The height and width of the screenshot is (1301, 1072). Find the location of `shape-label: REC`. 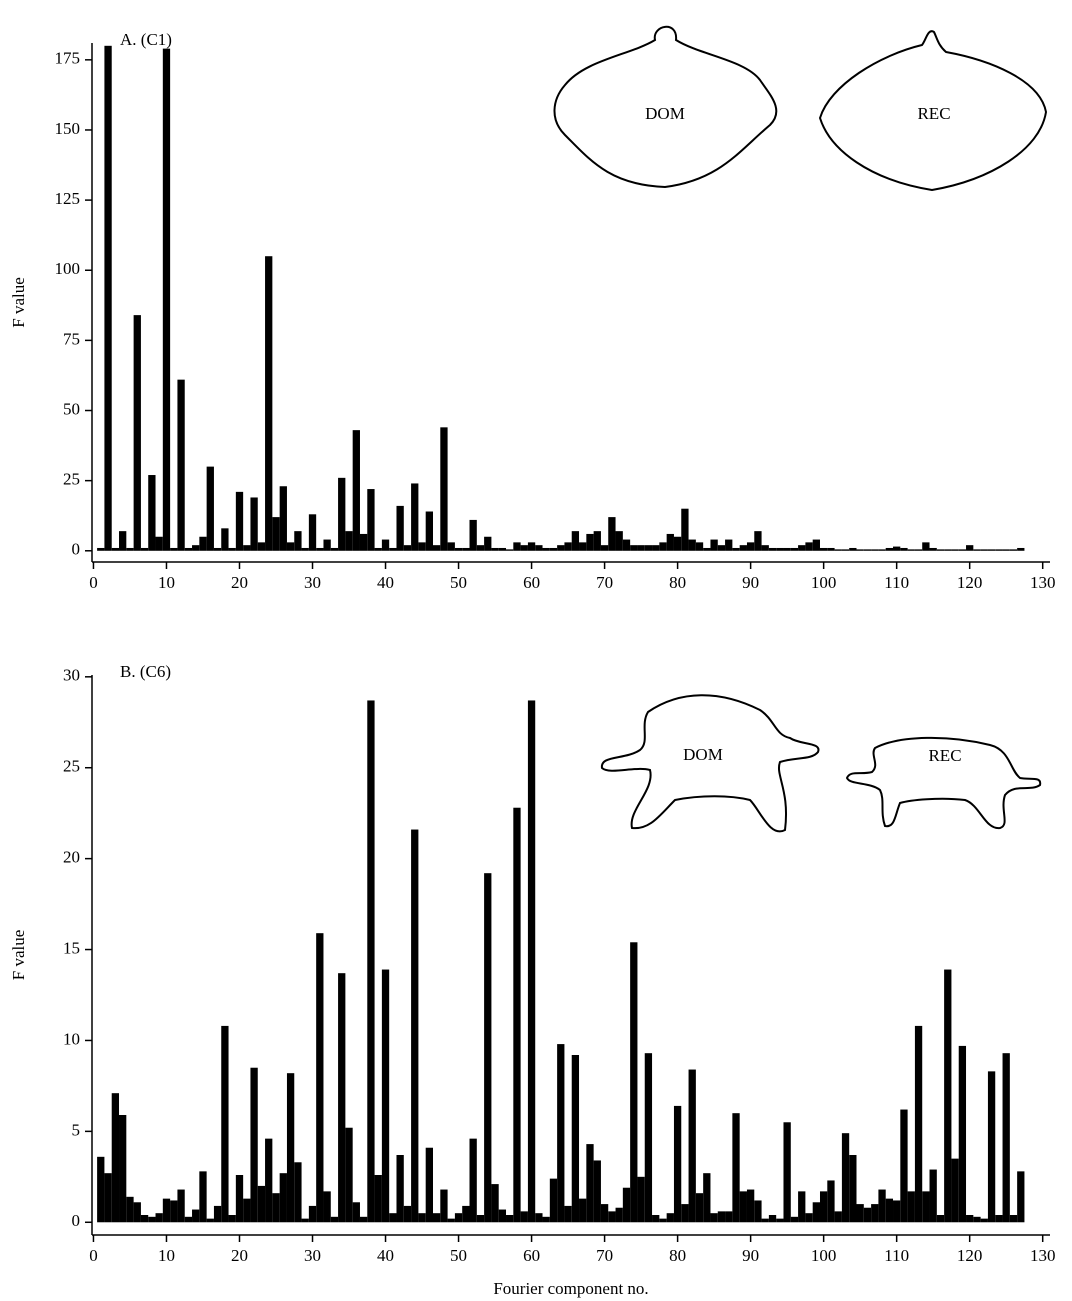

shape-label: REC is located at coordinates (944, 755).